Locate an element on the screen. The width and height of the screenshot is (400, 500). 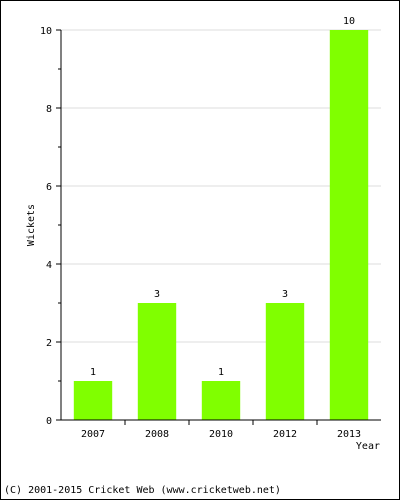
data-label: 10 is located at coordinates (349, 21).